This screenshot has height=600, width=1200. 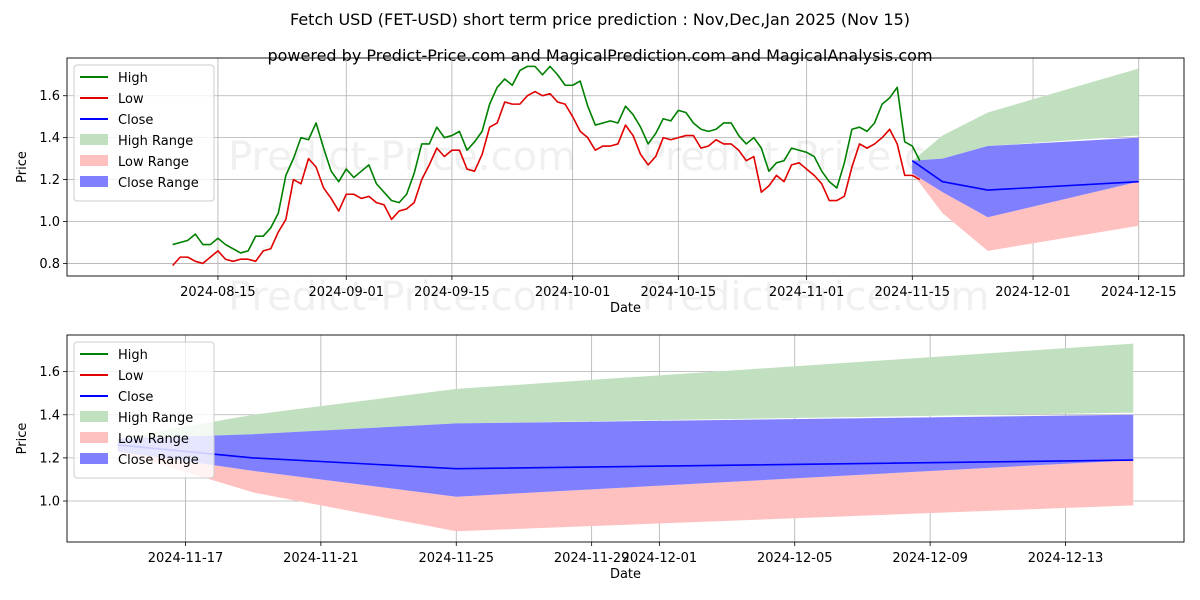 What do you see at coordinates (452, 292) in the screenshot?
I see `x-tick-label: 2024-09-15` at bounding box center [452, 292].